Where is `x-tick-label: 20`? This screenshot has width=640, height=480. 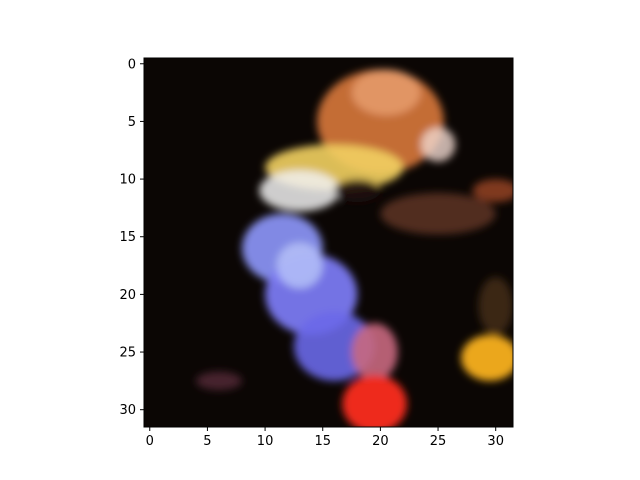
x-tick-label: 20 is located at coordinates (380, 441).